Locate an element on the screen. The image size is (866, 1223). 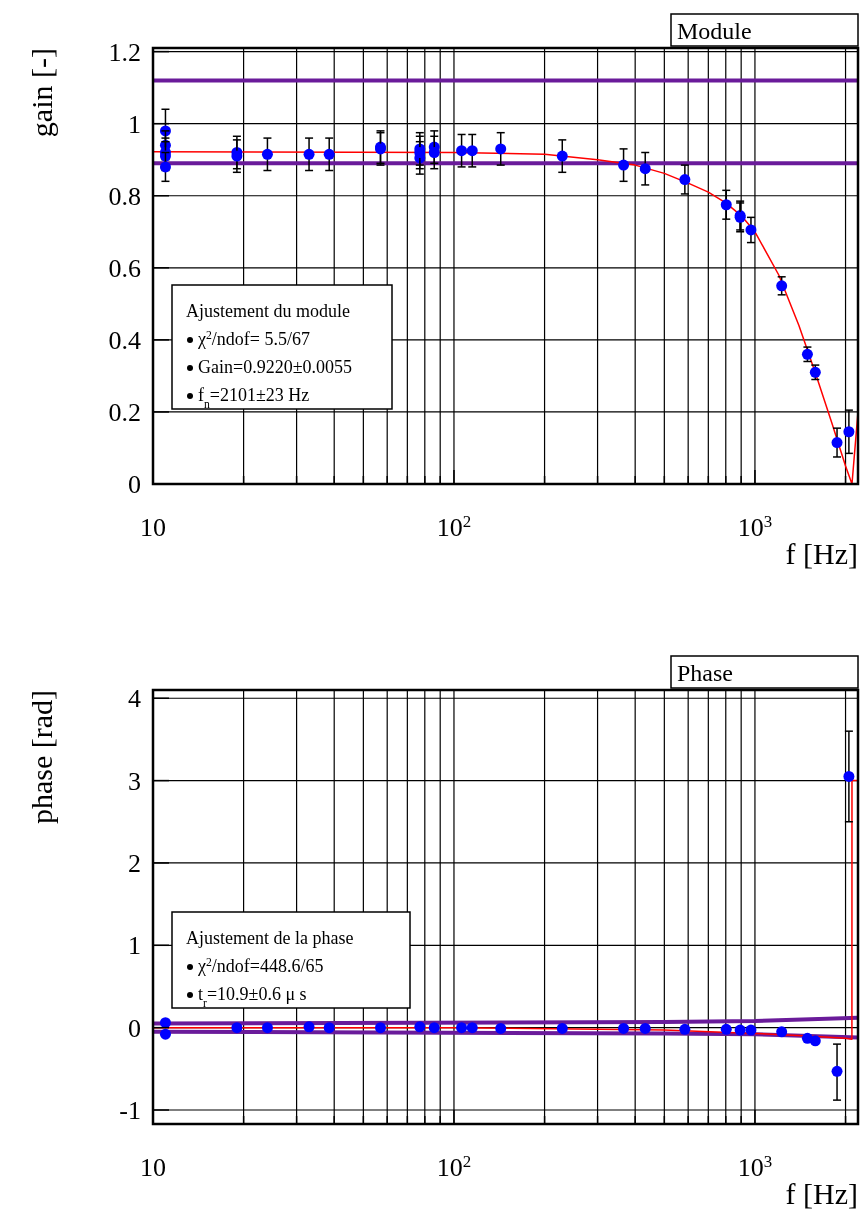
y-tick-label: 2 is located at coordinates (134, 864).